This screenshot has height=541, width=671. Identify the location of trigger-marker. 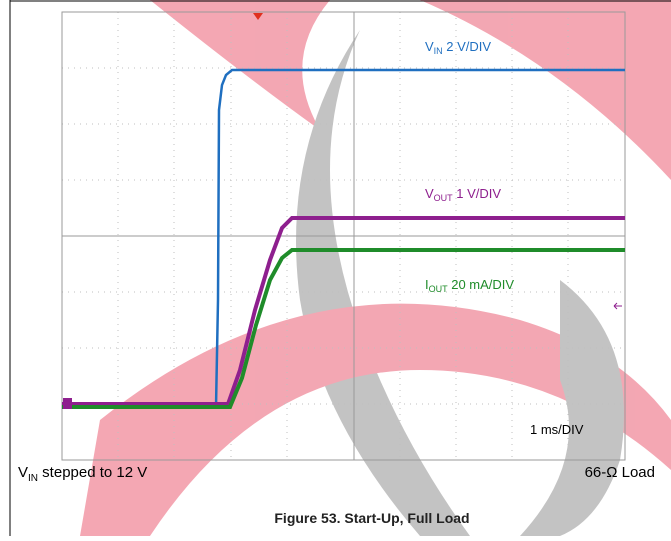
(258, 16).